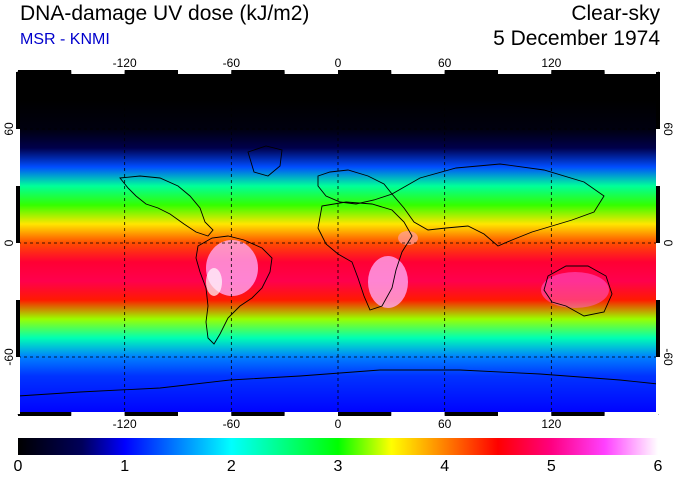  I want to click on colorbar-tick-label: 5, so click(551, 466).